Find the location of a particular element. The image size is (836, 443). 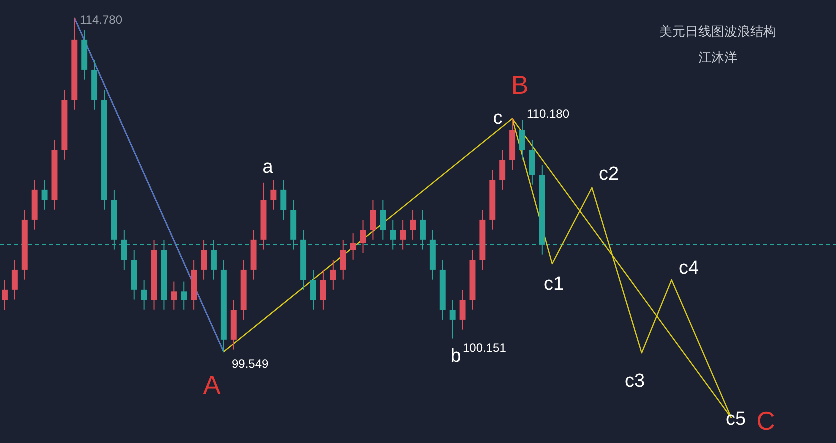

text: C is located at coordinates (766, 421).